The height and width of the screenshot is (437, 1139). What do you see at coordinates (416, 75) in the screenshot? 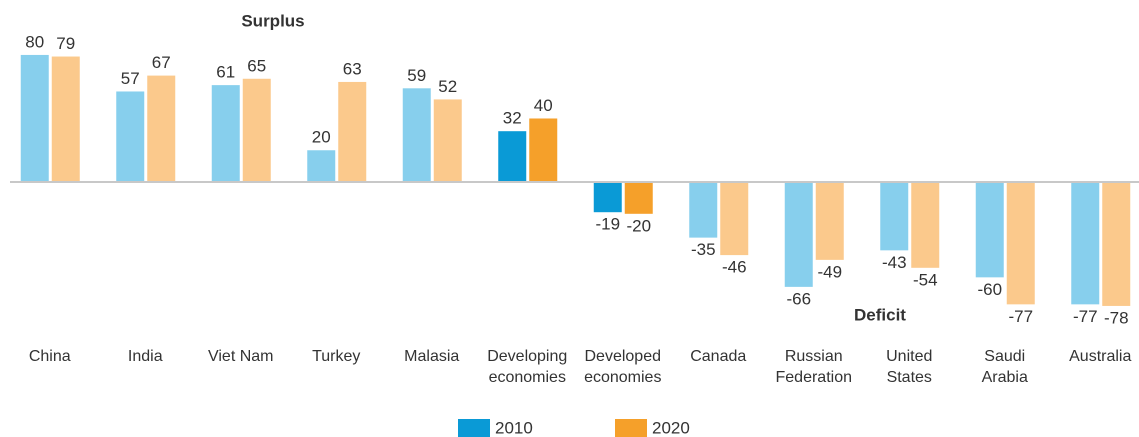
I see `value-label: 59` at bounding box center [416, 75].